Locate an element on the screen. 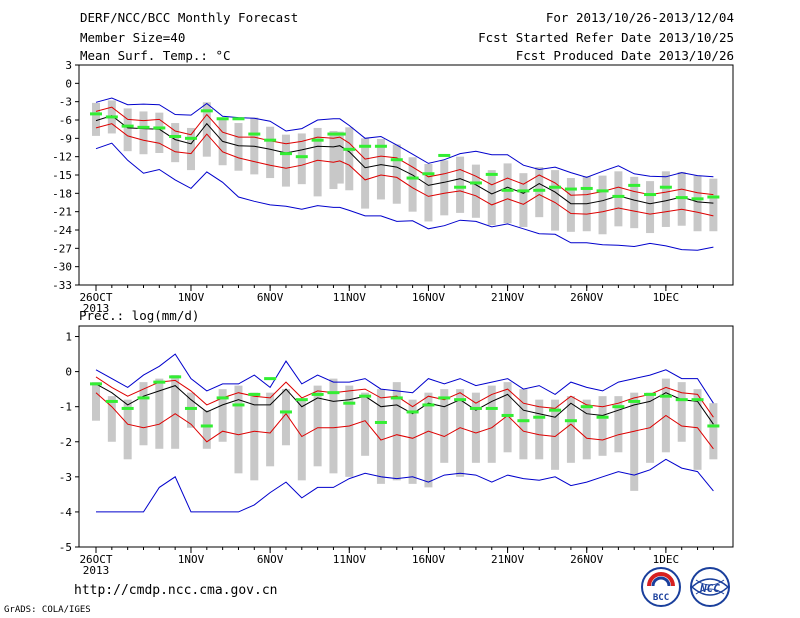  prec-y-tick-label: -4 is located at coordinates (66, 512).